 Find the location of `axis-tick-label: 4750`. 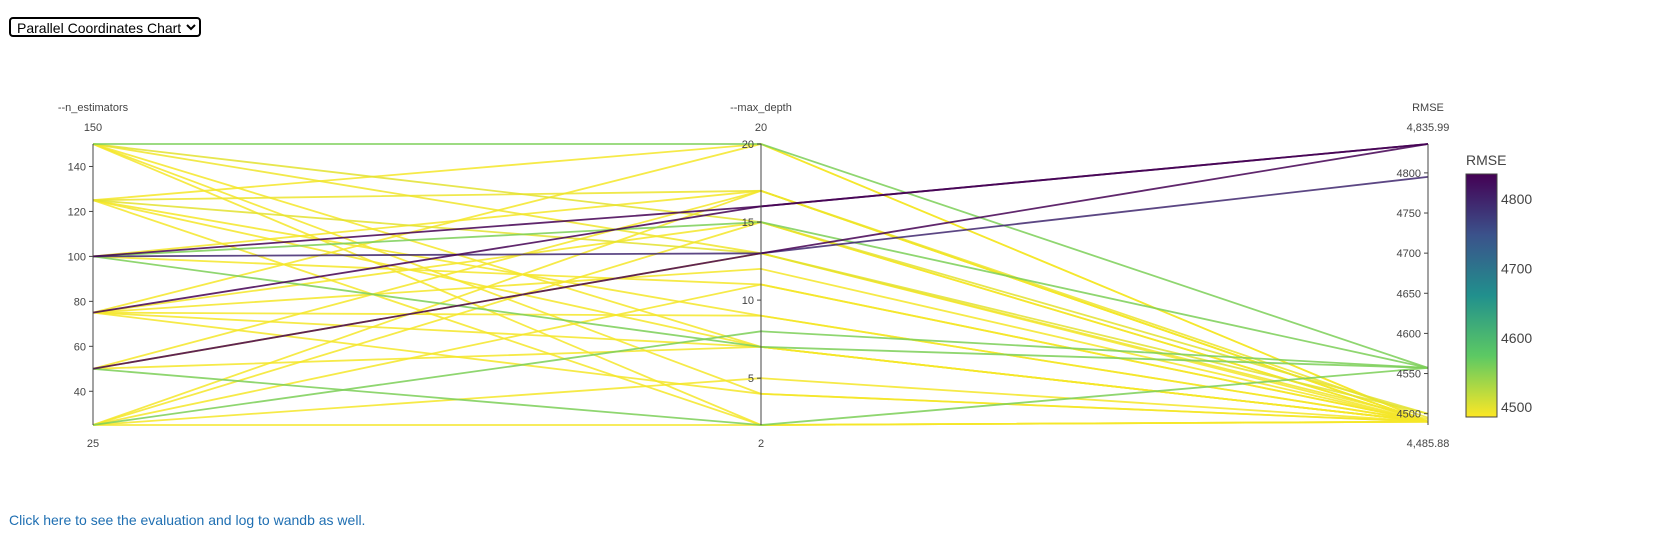

axis-tick-label: 4750 is located at coordinates (1409, 214).